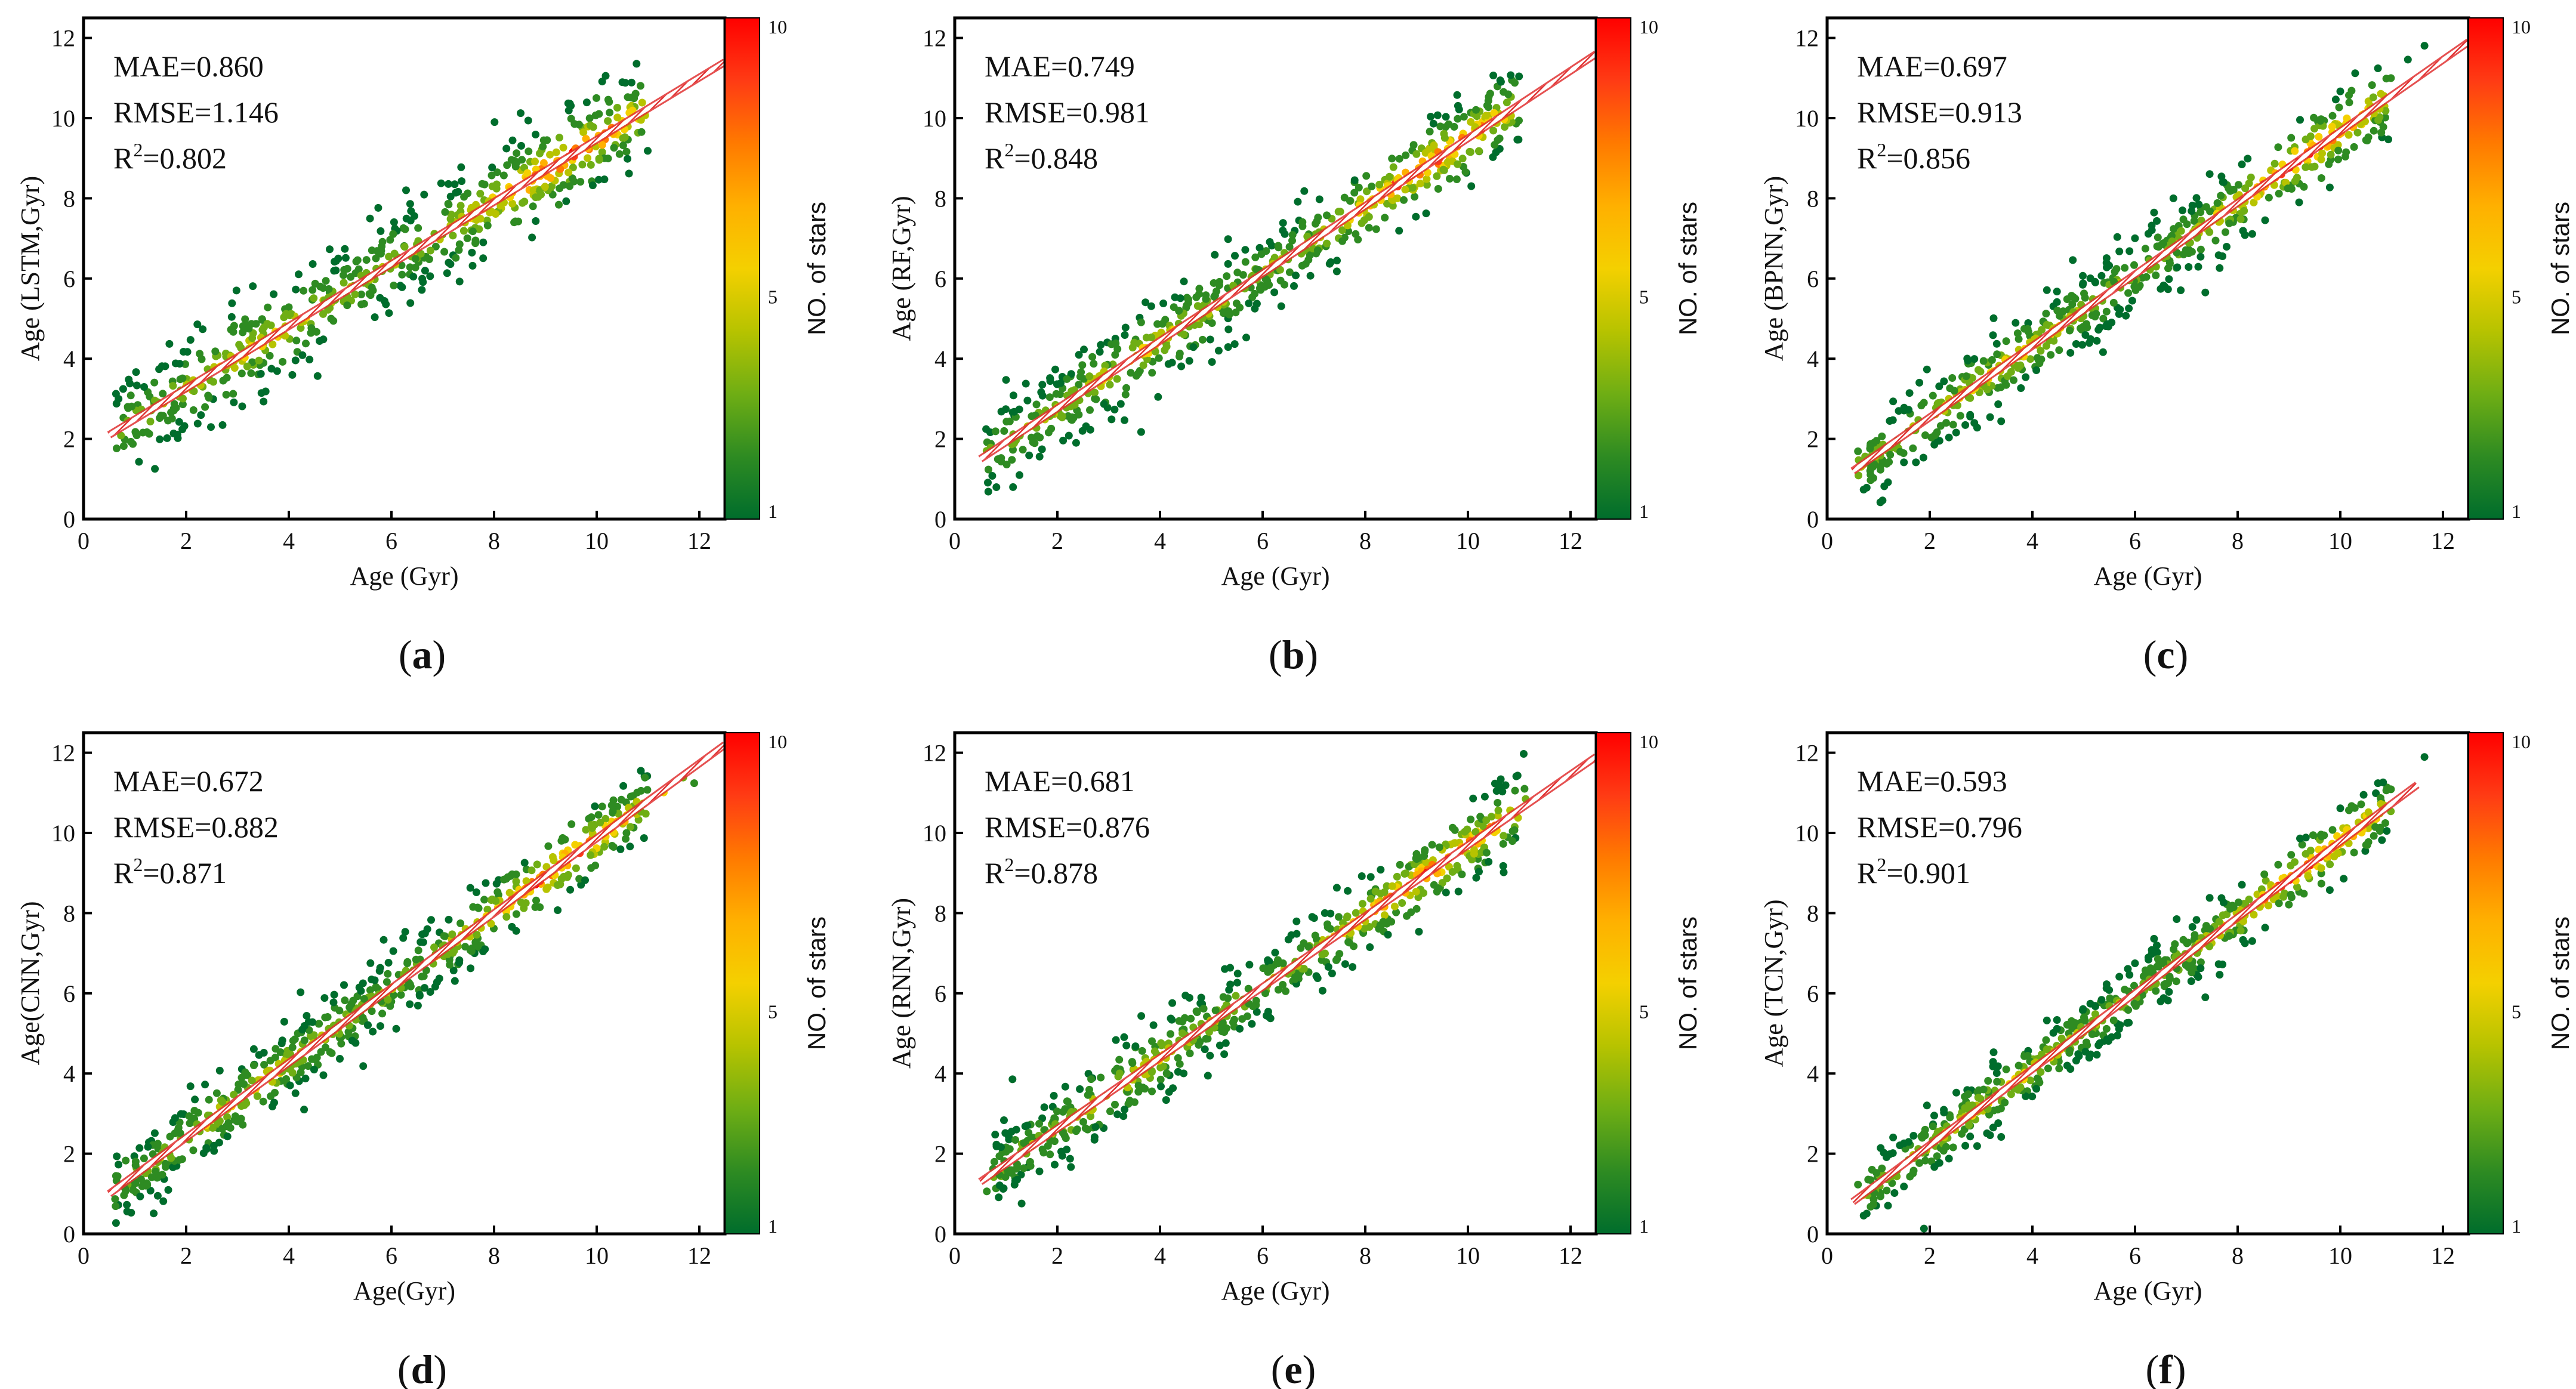 The image size is (2576, 1389). Describe the element at coordinates (1827, 1255) in the screenshot. I see `x-tick-label: 0` at that location.